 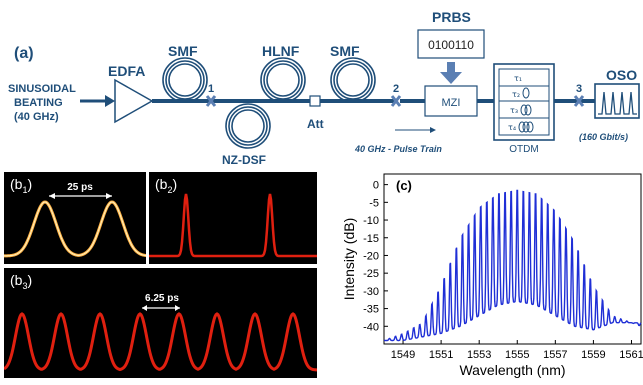 I want to click on panel-label-c: (c), so click(x=404, y=185).